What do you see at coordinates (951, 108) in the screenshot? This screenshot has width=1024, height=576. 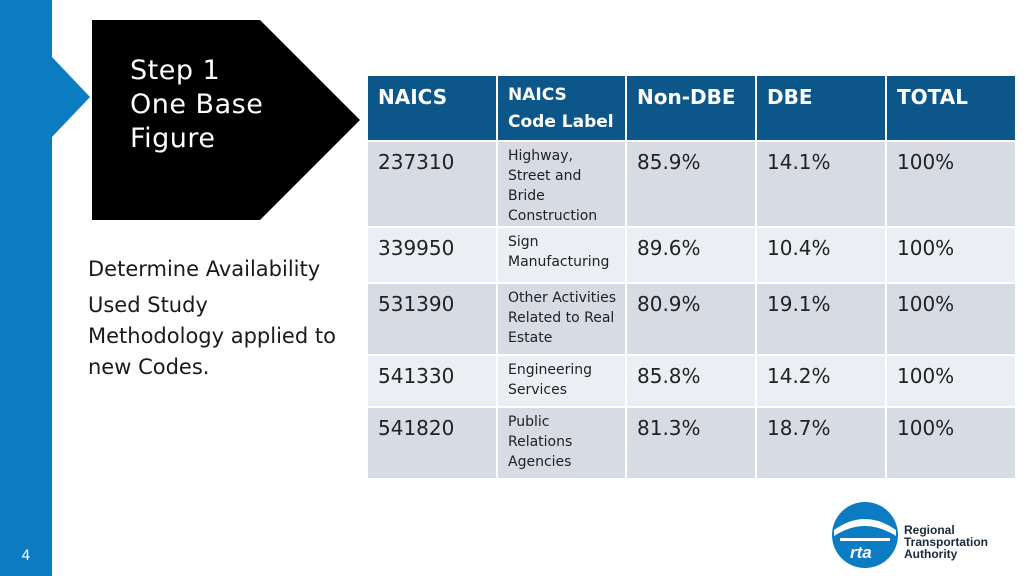 I see `header-total: TOTAL` at bounding box center [951, 108].